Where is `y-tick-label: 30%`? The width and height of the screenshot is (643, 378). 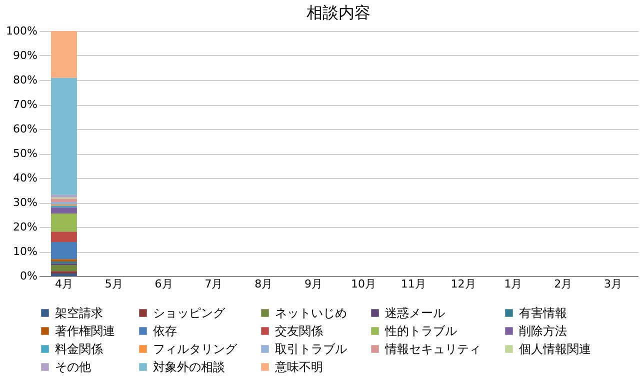 y-tick-label: 30% is located at coordinates (25, 202).